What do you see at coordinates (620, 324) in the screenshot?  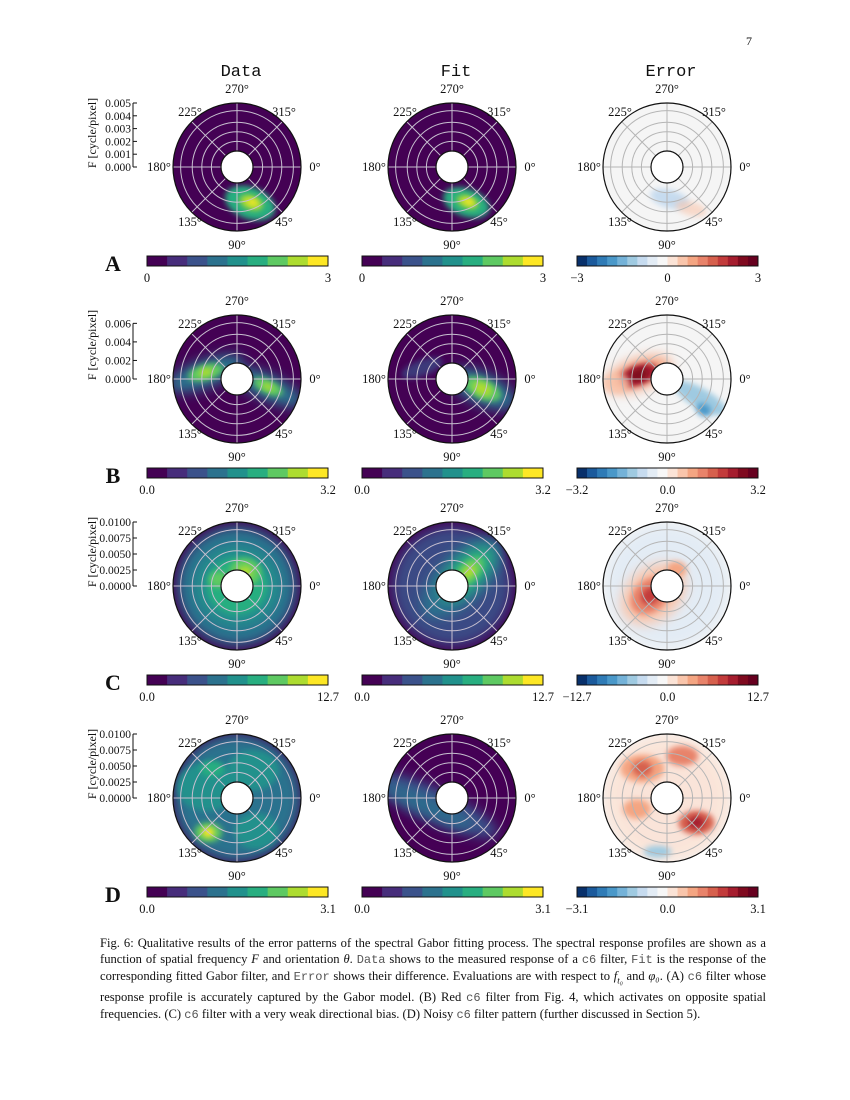 I see `angle-label-225: 225°` at bounding box center [620, 324].